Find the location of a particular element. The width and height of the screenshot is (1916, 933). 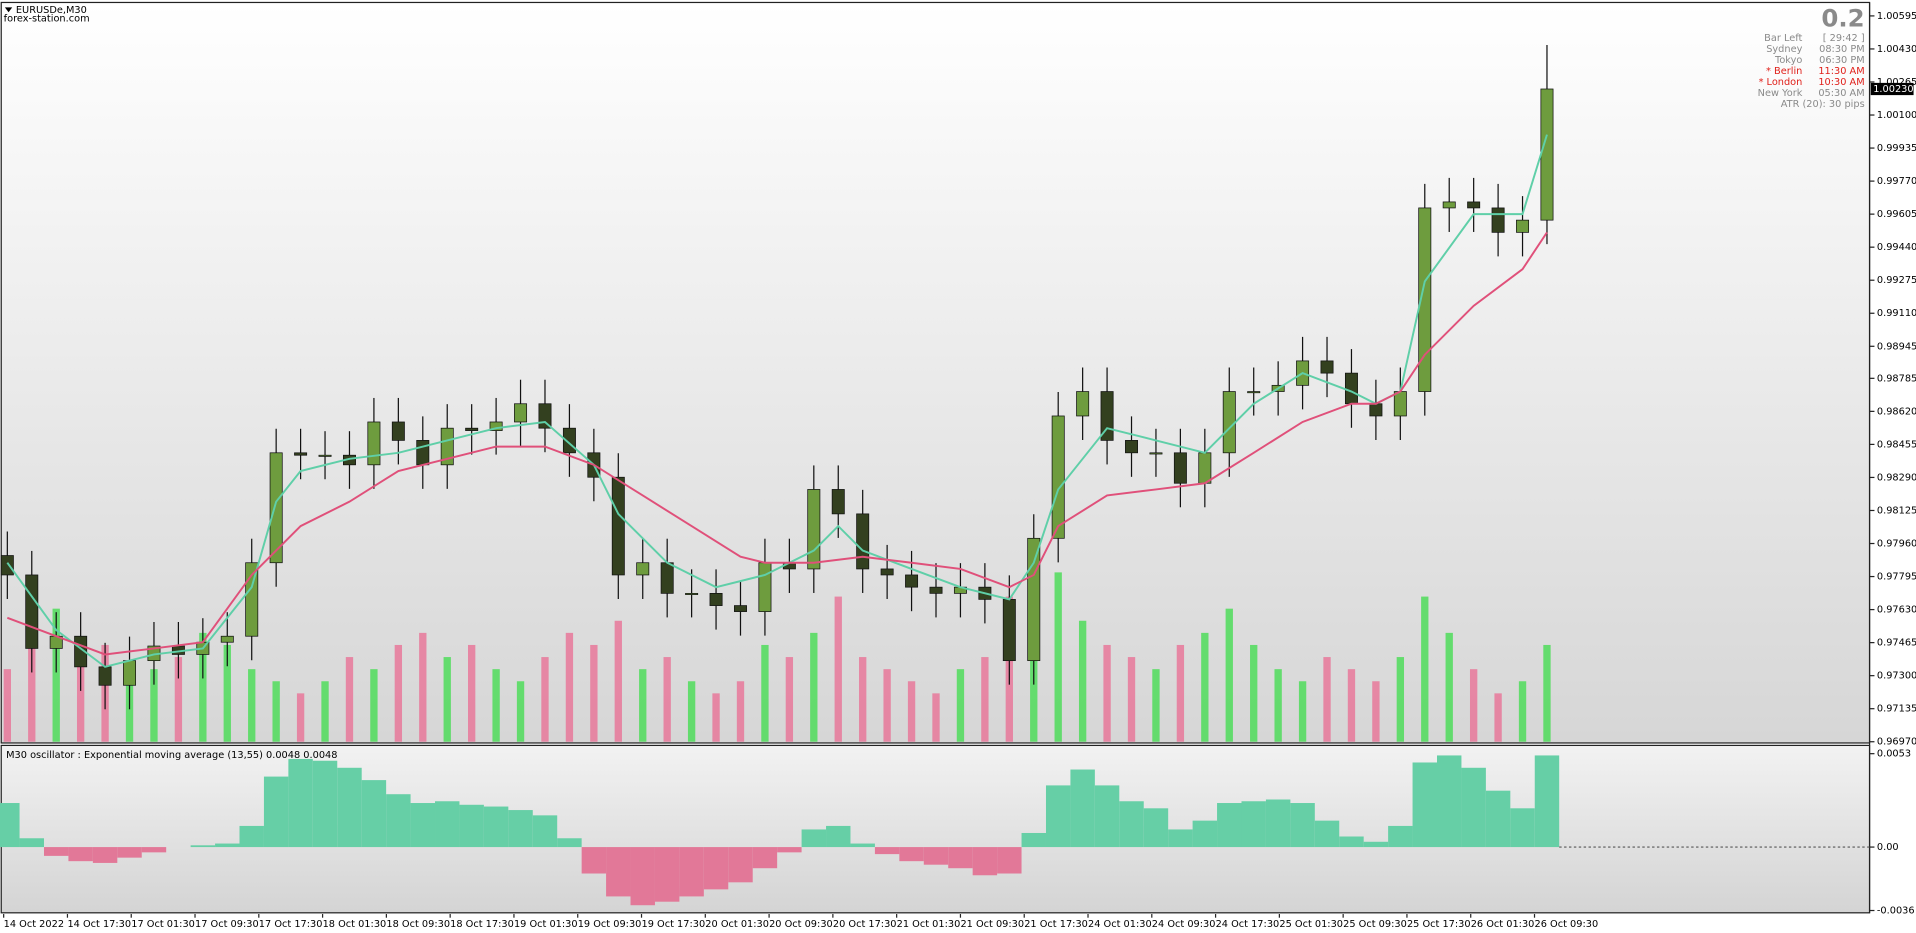

x-tick-label: 24 Oct 09:30 is located at coordinates (1184, 924).